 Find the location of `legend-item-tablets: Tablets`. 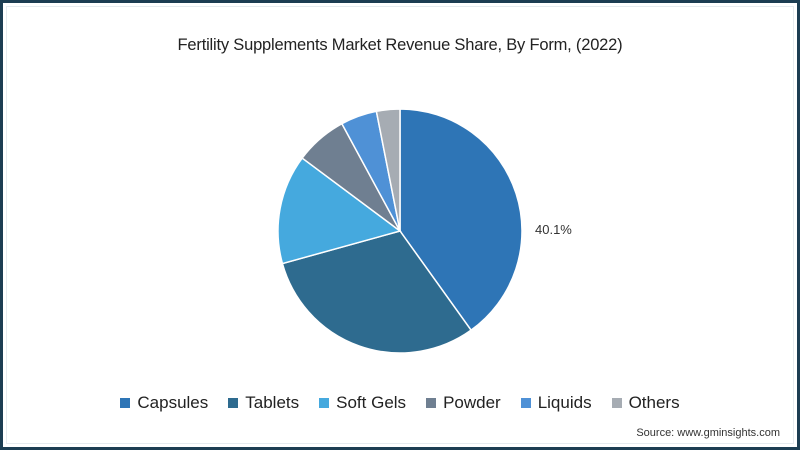

legend-item-tablets: Tablets is located at coordinates (263, 403).